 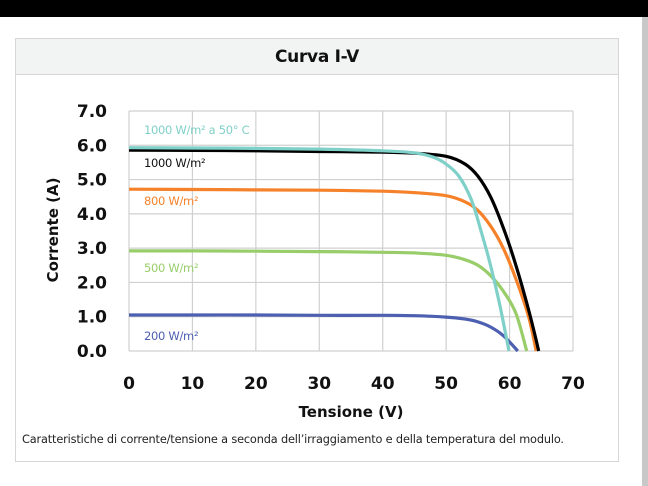 I want to click on y-axis-title: Corrente (A), so click(x=53, y=230).